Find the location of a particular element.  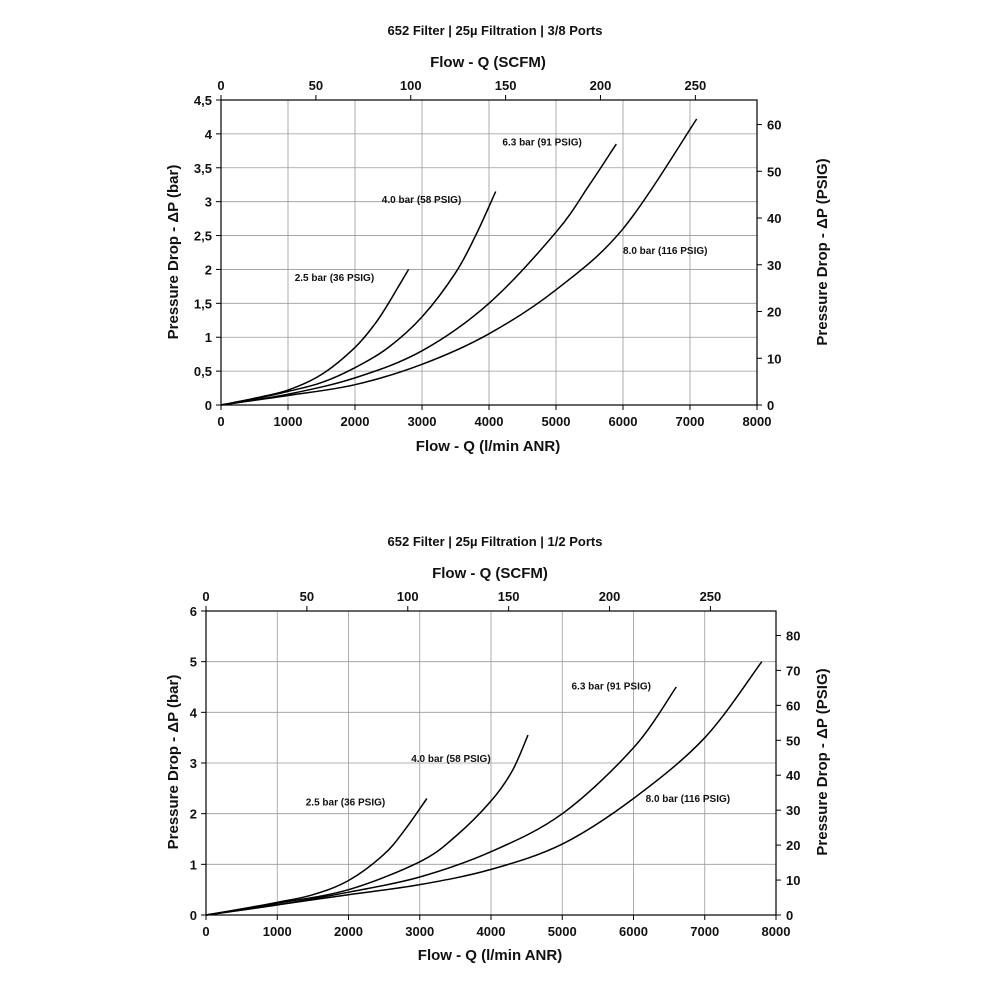

y2-tick-label: 70 is located at coordinates (793, 670).